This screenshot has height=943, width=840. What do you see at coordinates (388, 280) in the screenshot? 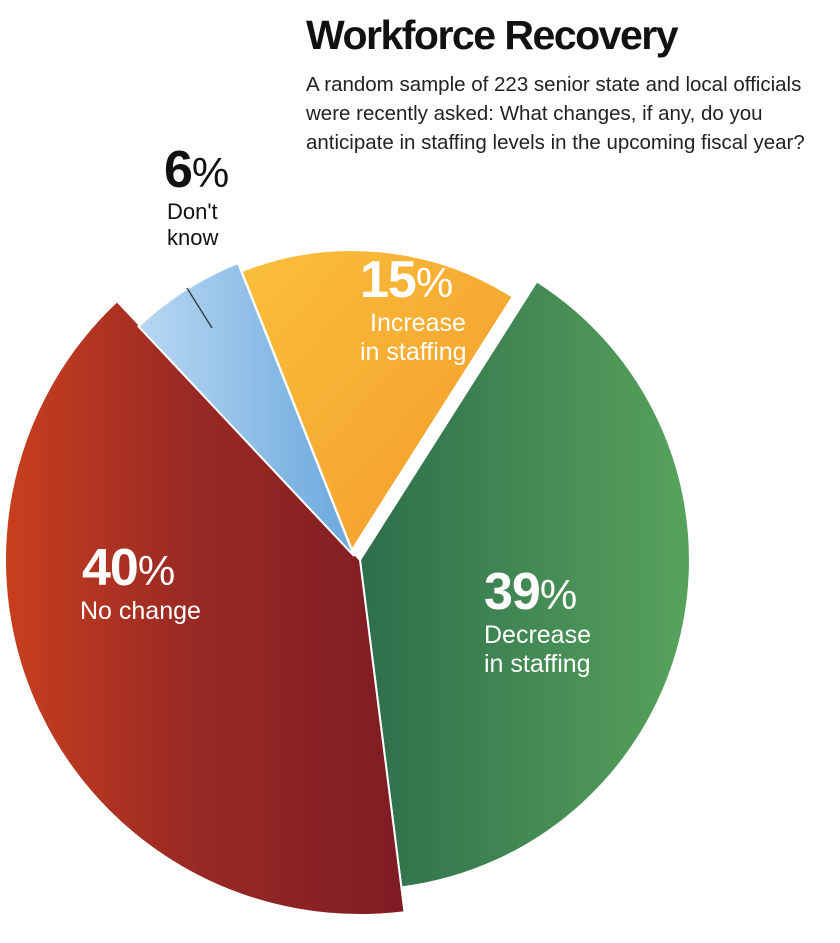
I see `pct-increase: 15` at bounding box center [388, 280].